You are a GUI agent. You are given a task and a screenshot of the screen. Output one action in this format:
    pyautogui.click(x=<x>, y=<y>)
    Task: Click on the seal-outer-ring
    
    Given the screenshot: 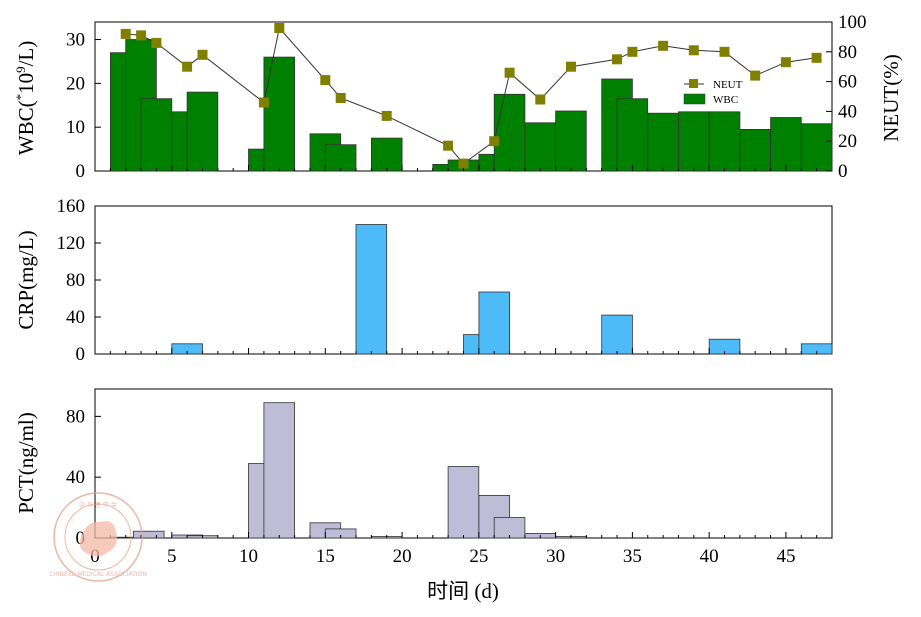 What is the action you would take?
    pyautogui.click(x=98, y=537)
    